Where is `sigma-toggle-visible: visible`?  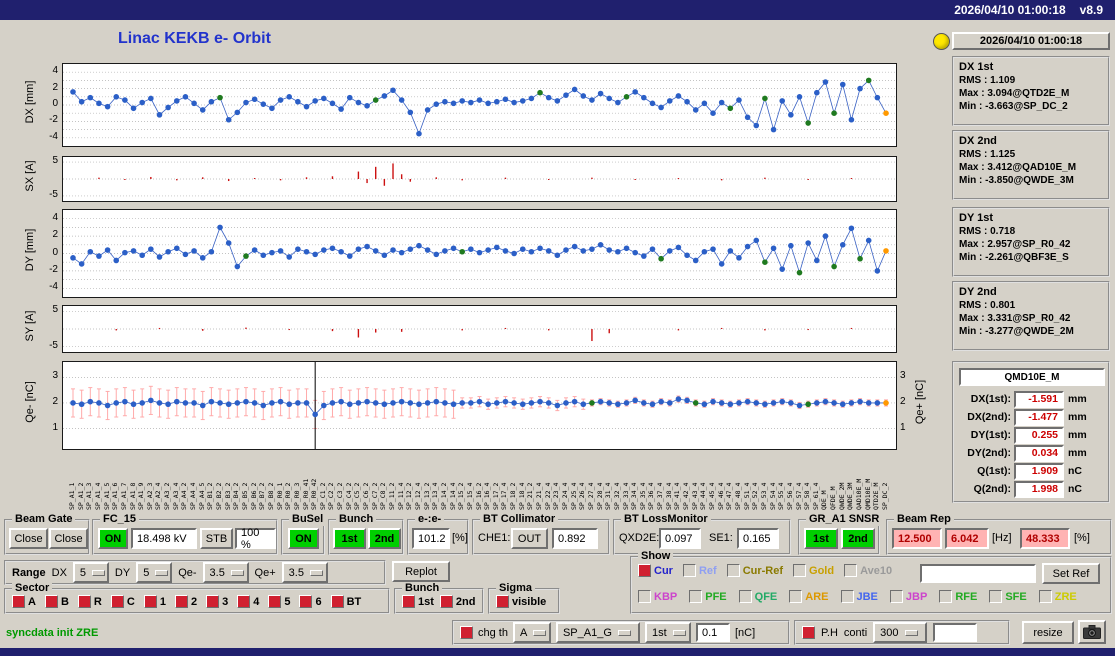 sigma-toggle-visible: visible is located at coordinates (521, 601).